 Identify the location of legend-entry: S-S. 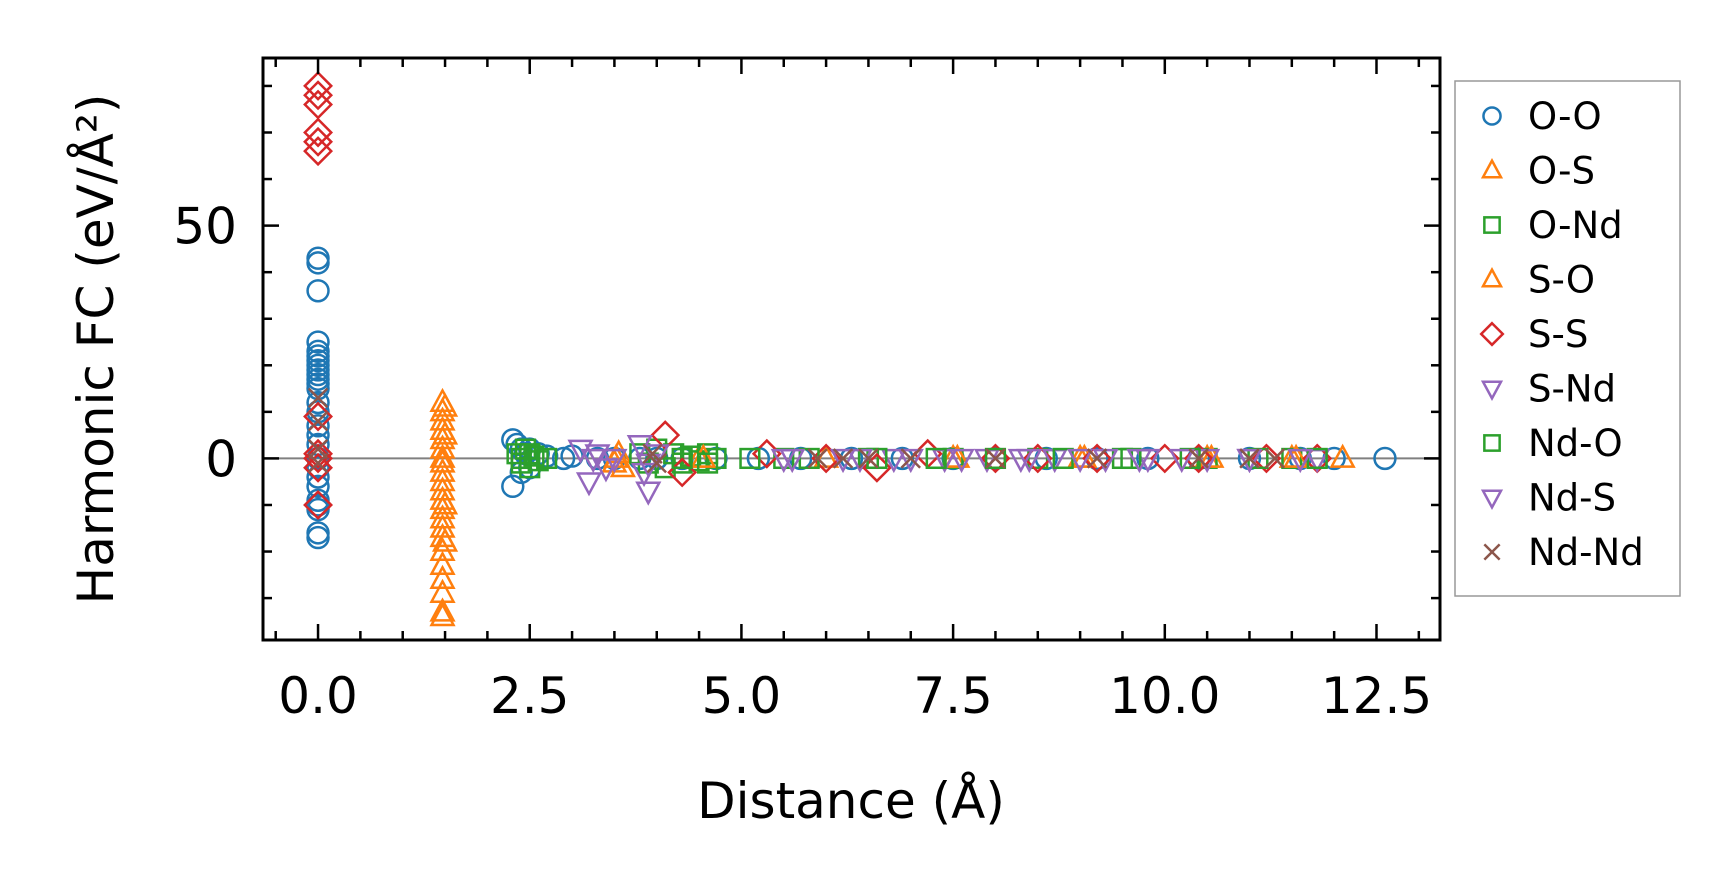
(1533, 334).